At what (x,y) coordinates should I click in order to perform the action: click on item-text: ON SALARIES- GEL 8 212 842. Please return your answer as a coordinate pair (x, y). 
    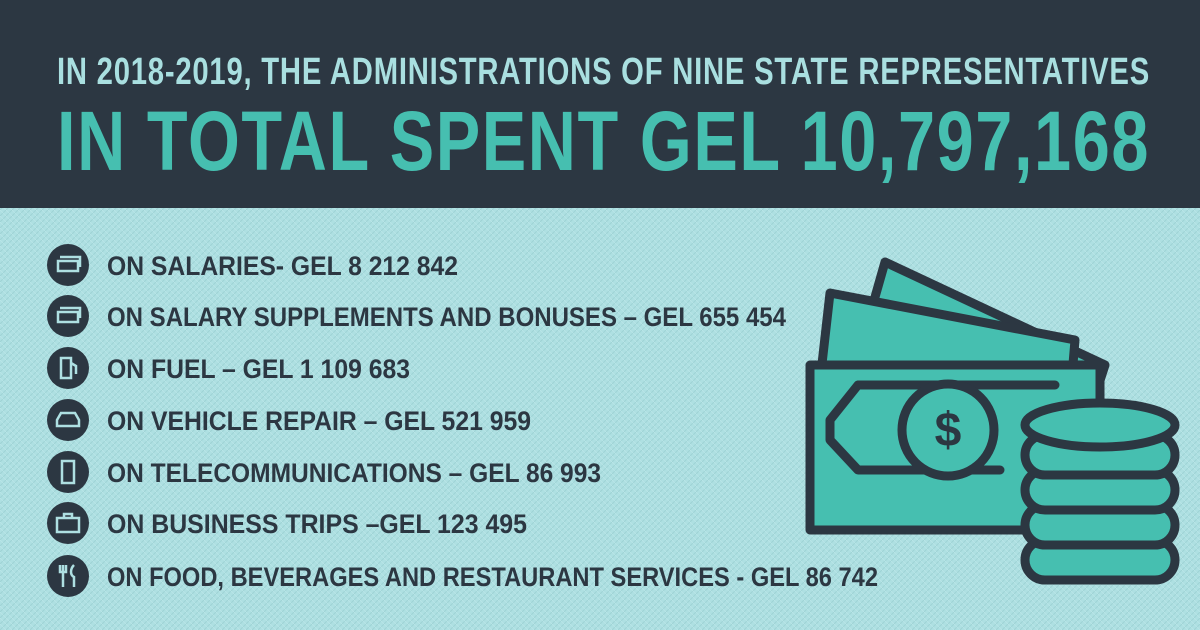
    Looking at the image, I should click on (282, 266).